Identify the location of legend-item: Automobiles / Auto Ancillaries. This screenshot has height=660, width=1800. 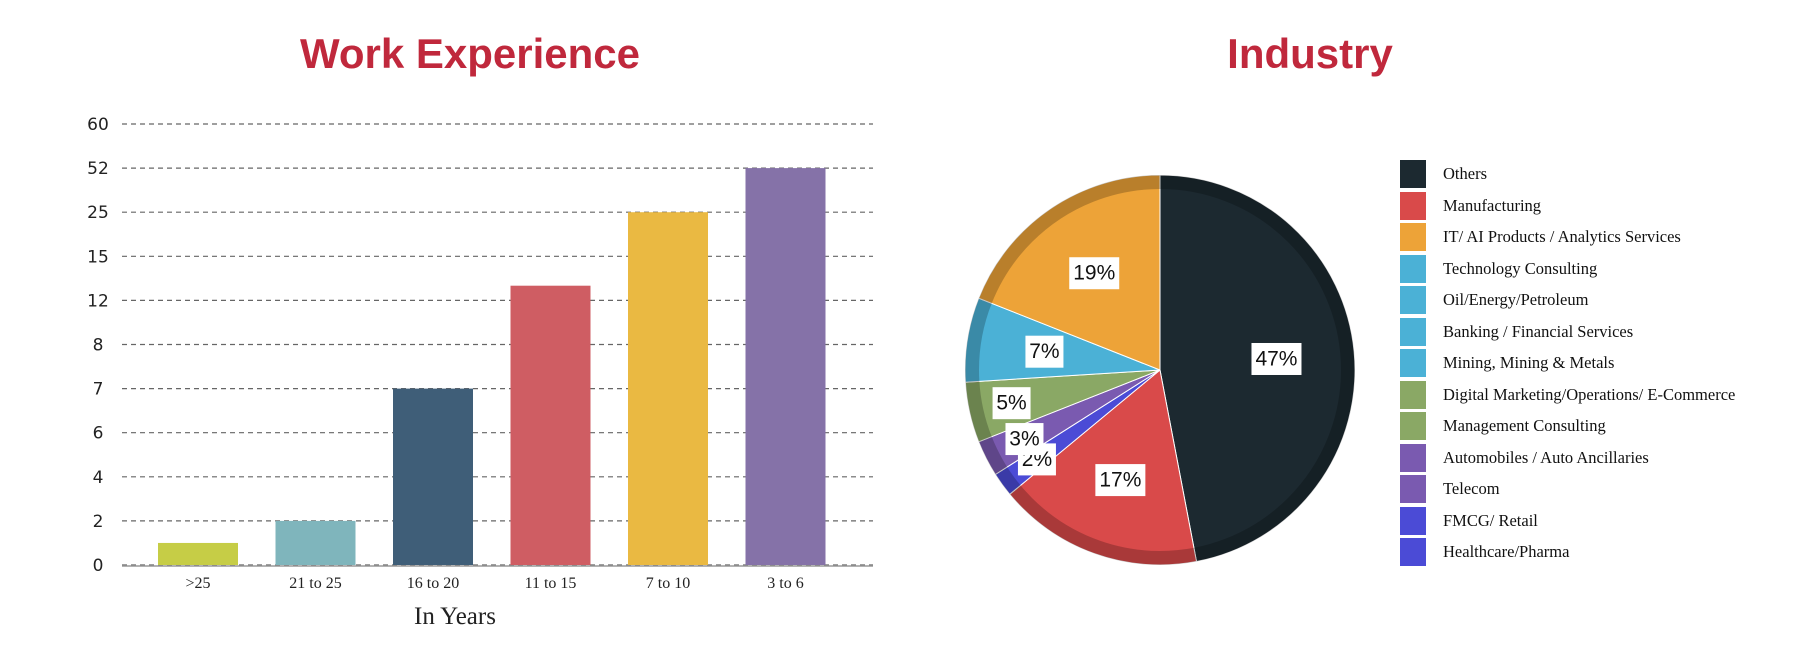
(1595, 459).